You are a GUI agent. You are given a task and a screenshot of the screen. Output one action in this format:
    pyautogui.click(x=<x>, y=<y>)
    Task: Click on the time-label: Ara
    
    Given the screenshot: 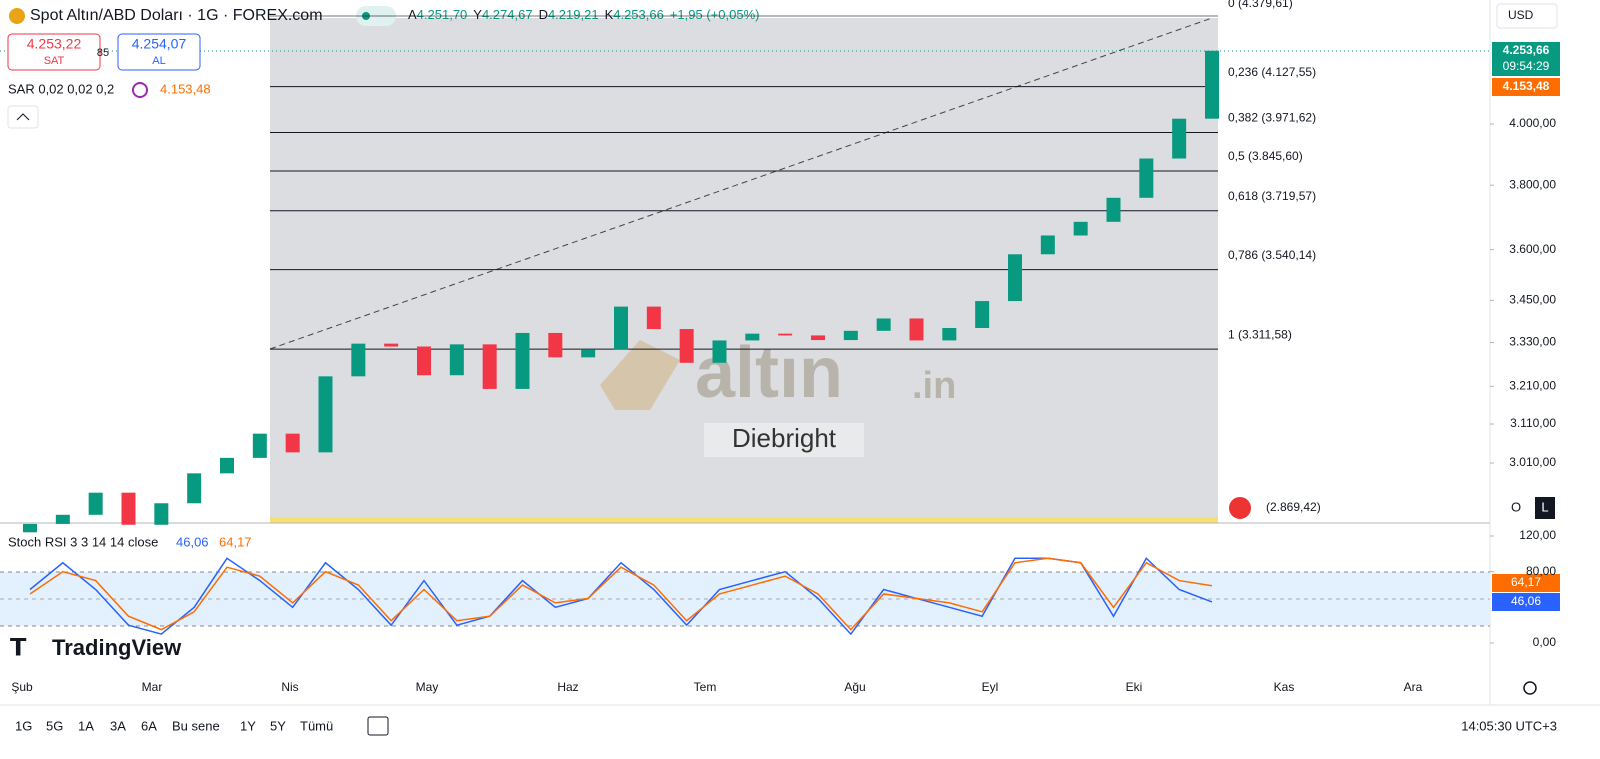 What is the action you would take?
    pyautogui.click(x=1413, y=687)
    